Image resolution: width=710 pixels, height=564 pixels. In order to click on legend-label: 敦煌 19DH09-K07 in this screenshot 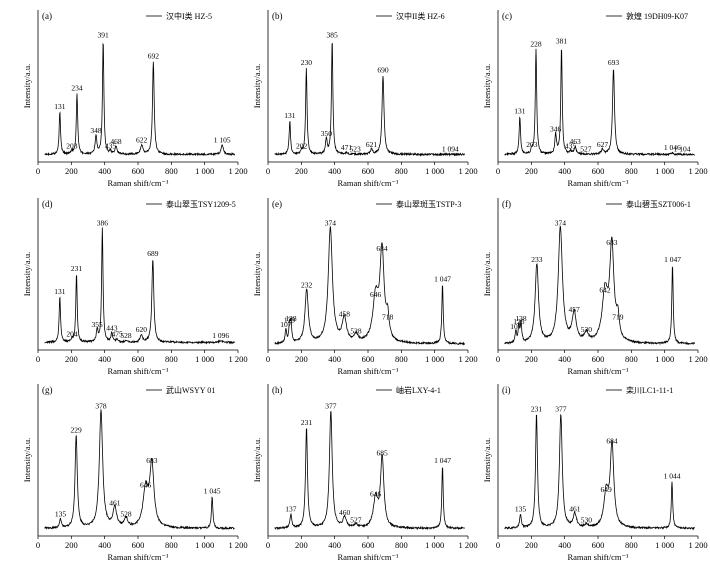, I will do `click(657, 16)`.